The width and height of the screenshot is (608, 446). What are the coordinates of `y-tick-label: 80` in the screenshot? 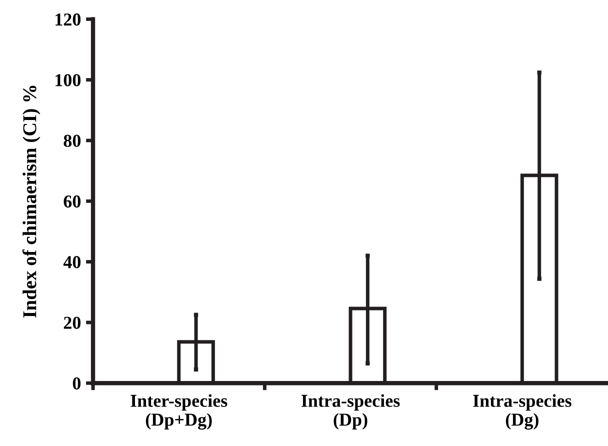 It's located at (72, 140).